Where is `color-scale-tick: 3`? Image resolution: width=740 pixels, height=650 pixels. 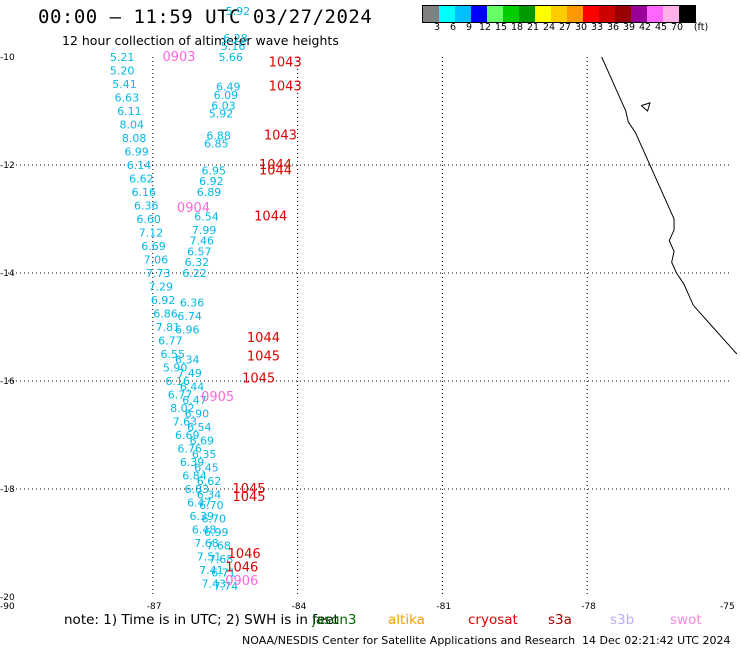 color-scale-tick: 3 is located at coordinates (437, 27).